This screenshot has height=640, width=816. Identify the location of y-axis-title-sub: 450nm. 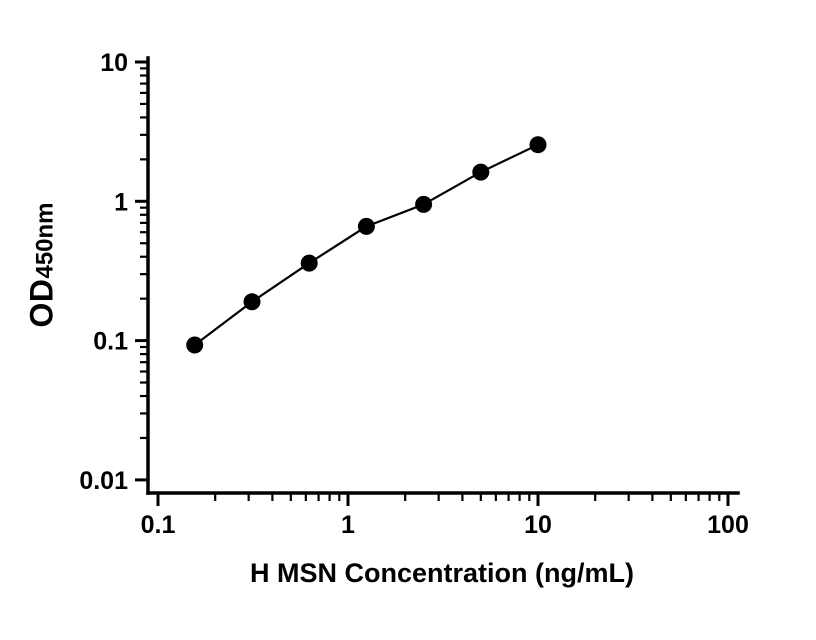
(45, 240).